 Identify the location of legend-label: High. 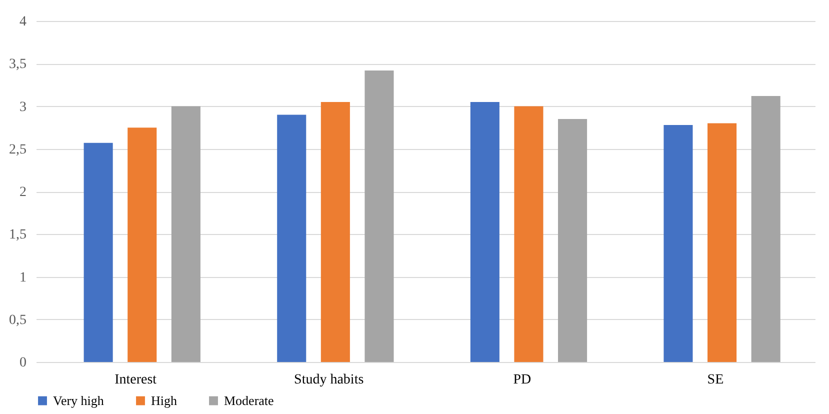
(164, 400).